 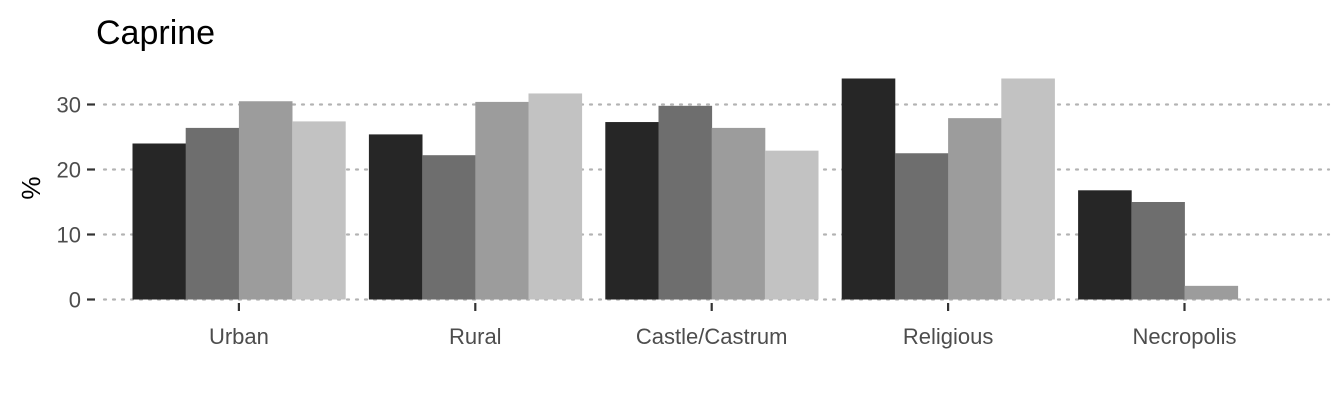 I want to click on x-tick-label: Necropolis, so click(x=1185, y=336).